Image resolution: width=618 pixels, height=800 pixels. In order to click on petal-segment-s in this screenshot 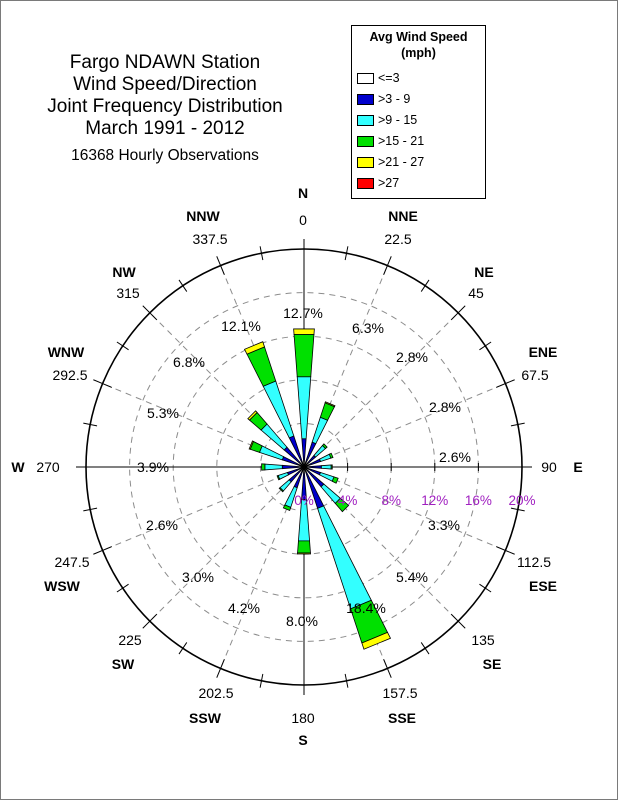, I will do `click(304, 553)`.